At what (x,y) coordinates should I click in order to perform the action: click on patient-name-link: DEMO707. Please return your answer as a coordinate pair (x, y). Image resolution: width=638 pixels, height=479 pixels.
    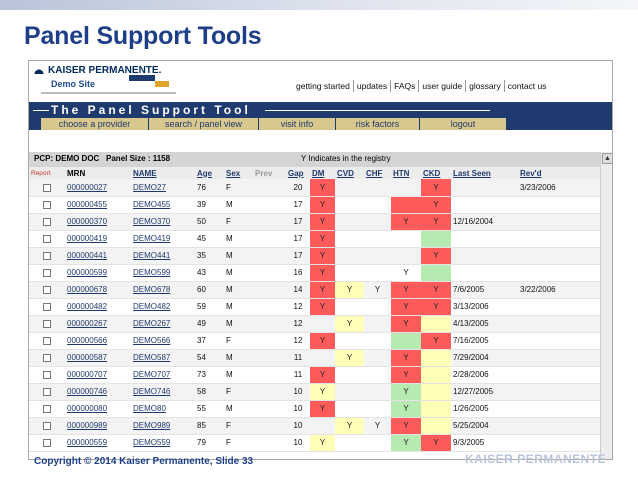
    Looking at the image, I should click on (152, 374).